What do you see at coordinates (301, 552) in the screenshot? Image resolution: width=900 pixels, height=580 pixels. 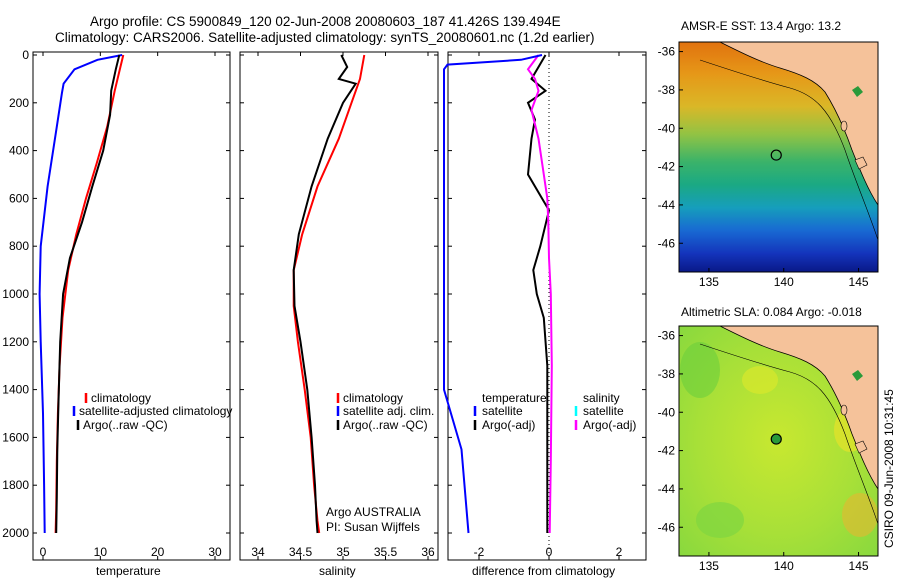 I see `x-tick-label: 34.5` at bounding box center [301, 552].